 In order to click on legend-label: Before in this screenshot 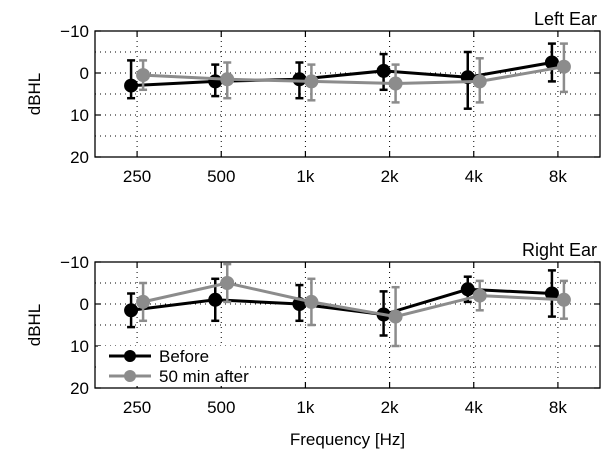, I will do `click(184, 356)`.